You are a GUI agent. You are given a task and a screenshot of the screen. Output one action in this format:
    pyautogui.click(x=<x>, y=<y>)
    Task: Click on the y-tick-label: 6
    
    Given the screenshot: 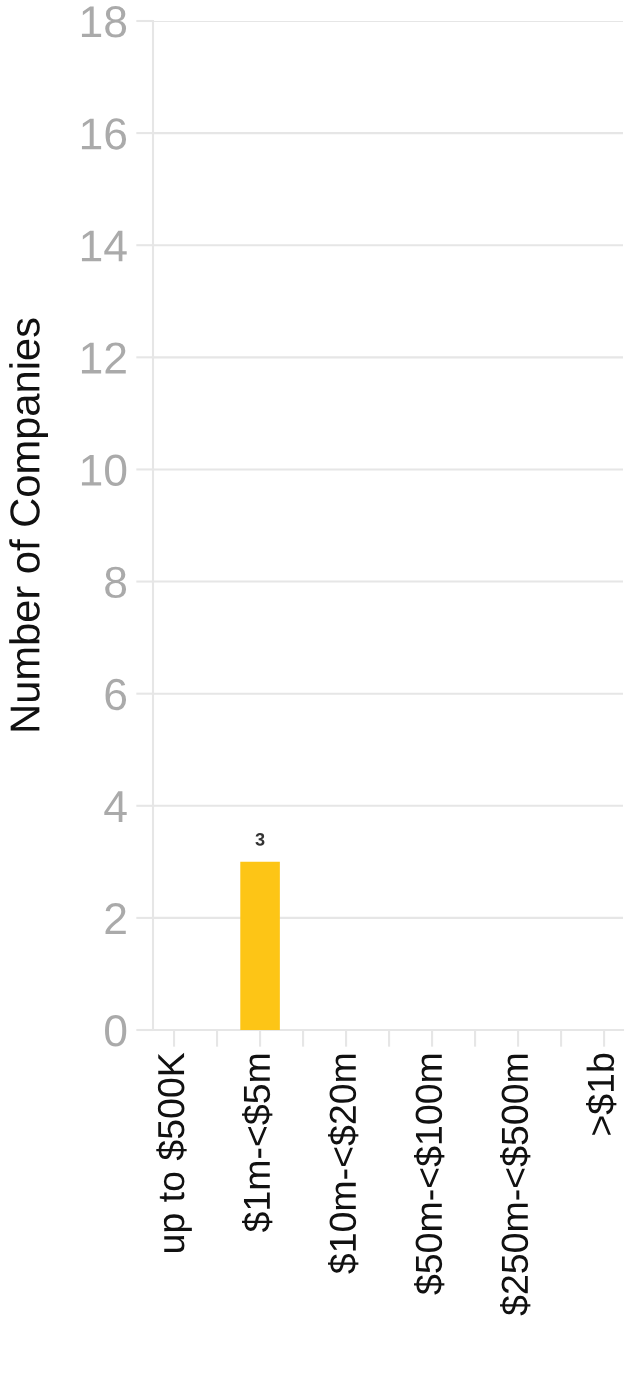 What is the action you would take?
    pyautogui.click(x=116, y=694)
    